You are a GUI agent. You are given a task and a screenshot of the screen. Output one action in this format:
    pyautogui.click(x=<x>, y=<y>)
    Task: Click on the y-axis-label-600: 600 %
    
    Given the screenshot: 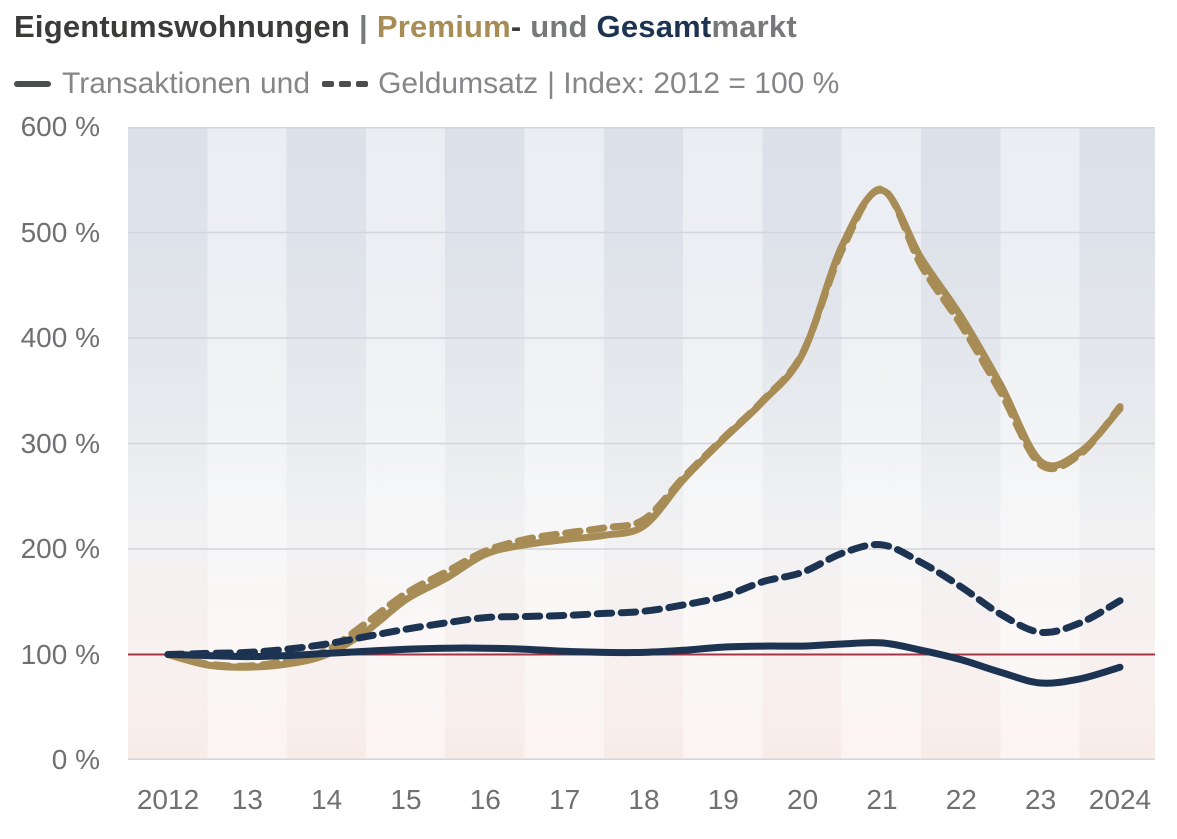 What is the action you would take?
    pyautogui.click(x=60, y=126)
    